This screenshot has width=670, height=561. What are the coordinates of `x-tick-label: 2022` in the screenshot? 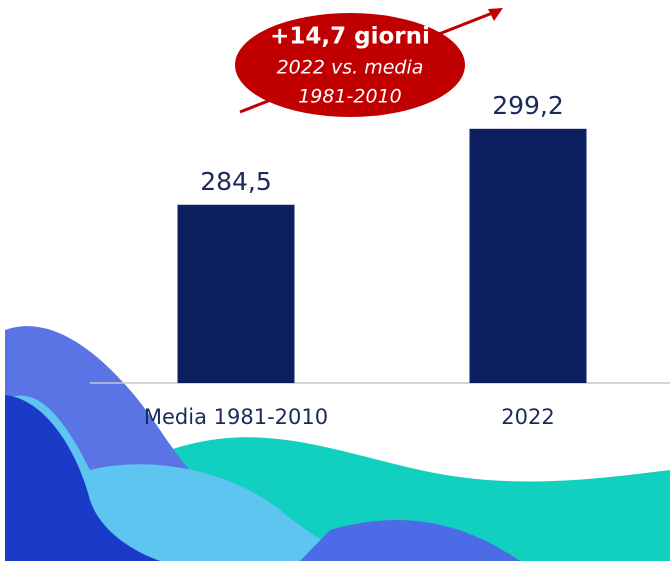 It's located at (527, 417).